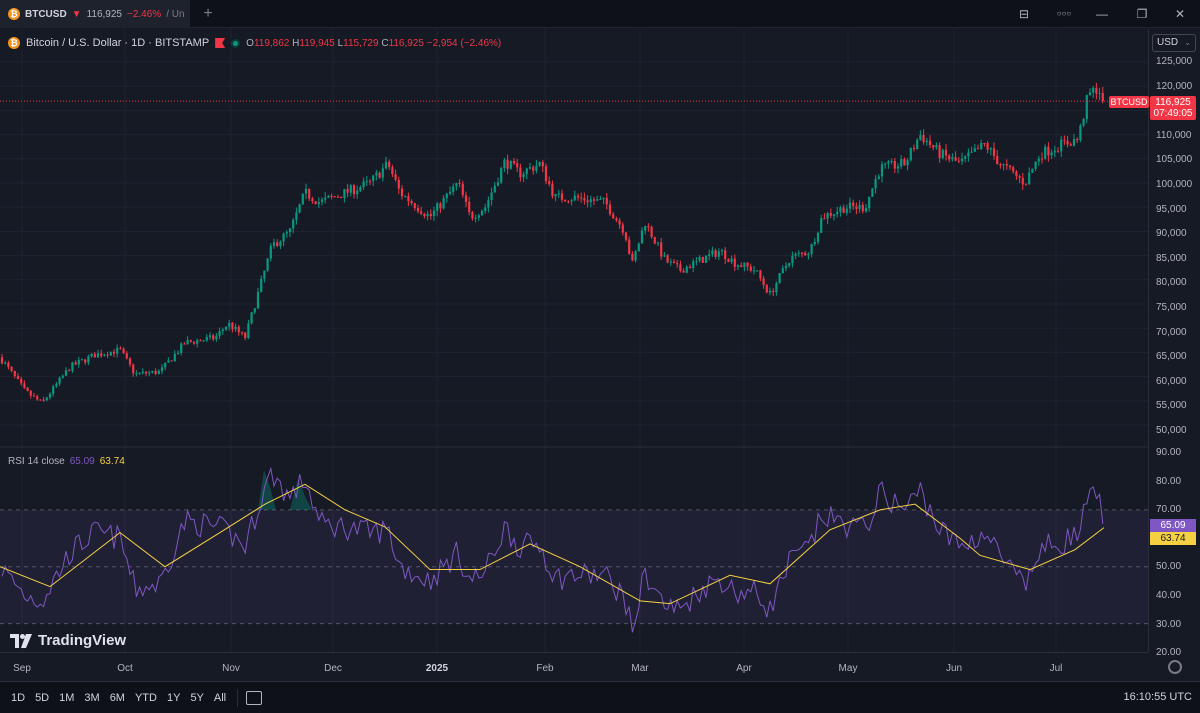 Image resolution: width=1200 pixels, height=713 pixels. Describe the element at coordinates (271, 43) in the screenshot. I see `open-value: 119,862` at that location.